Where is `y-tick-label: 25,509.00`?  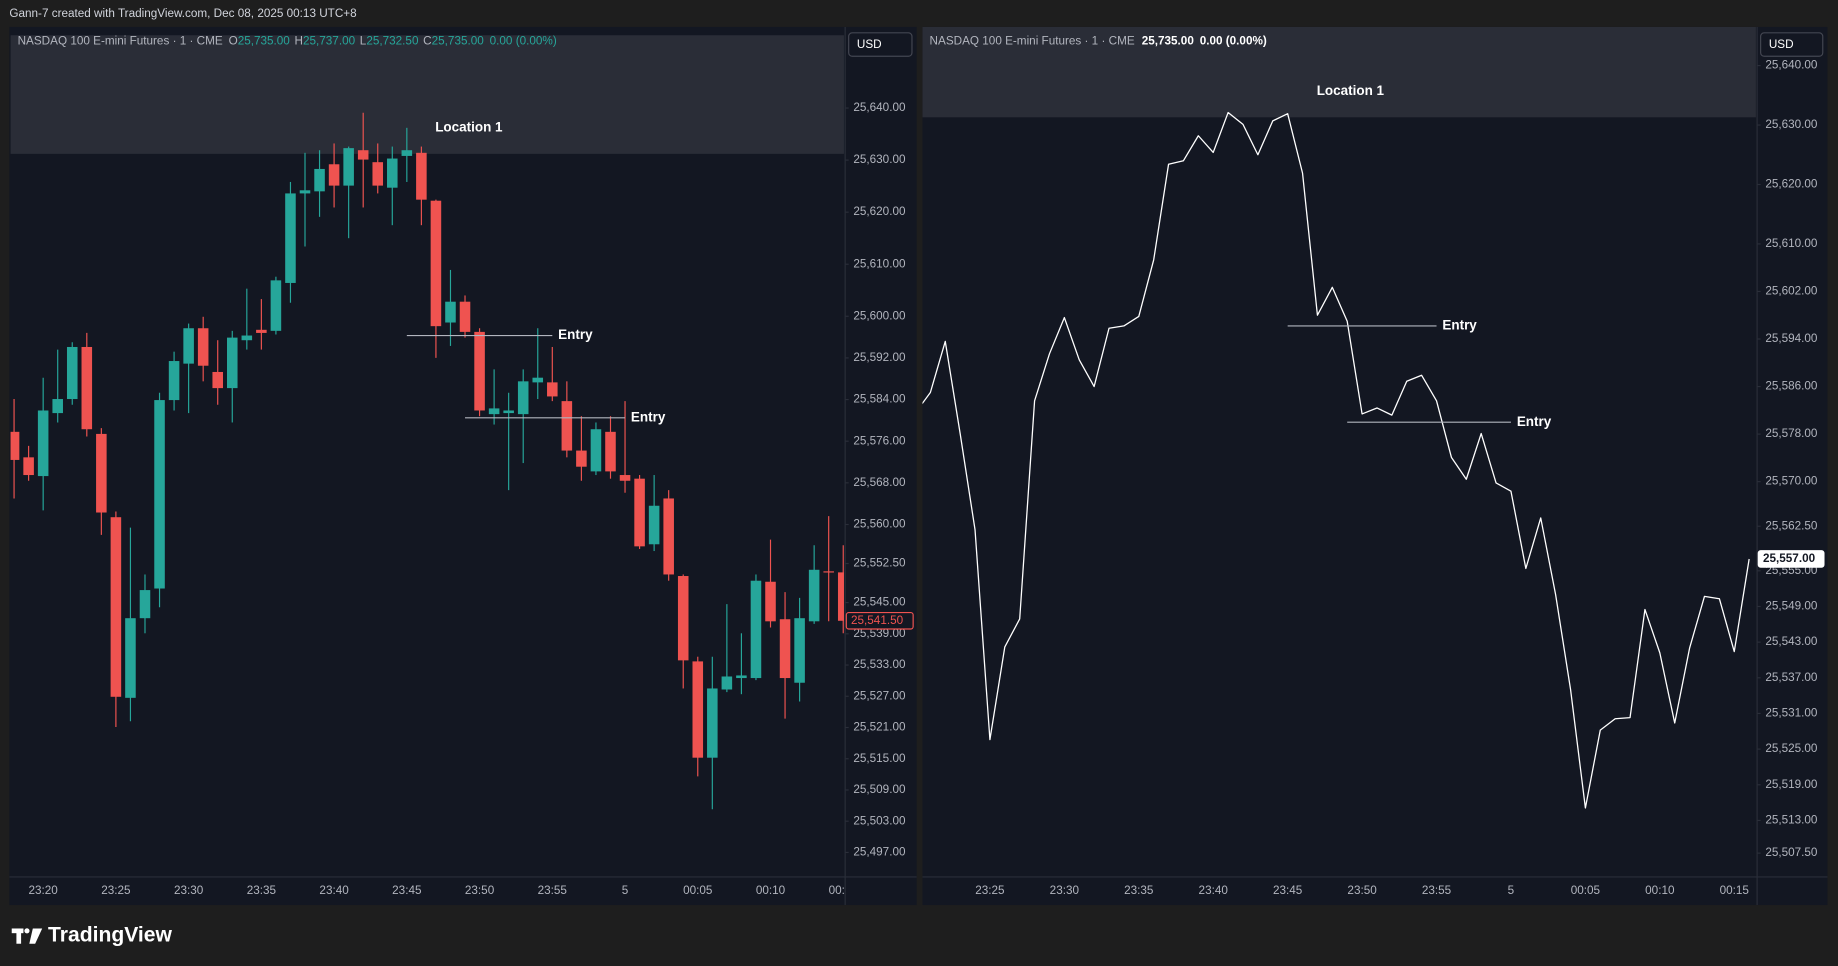
y-tick-label: 25,509.00 is located at coordinates (879, 789).